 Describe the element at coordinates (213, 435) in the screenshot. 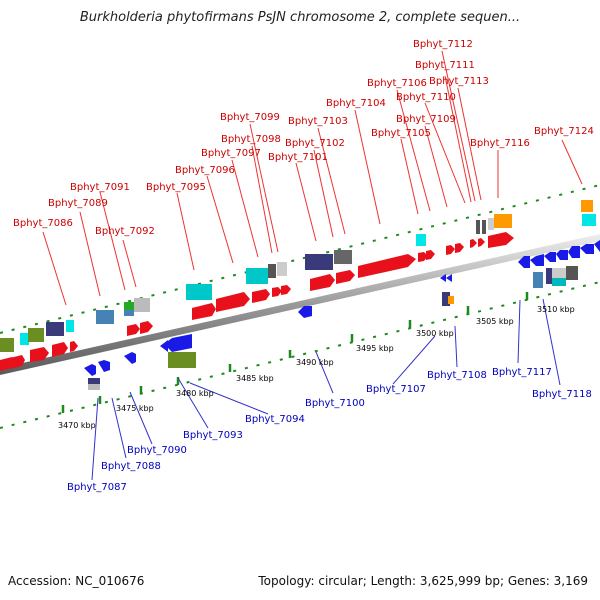

I see `gene-label: Bphyt_7093` at that location.